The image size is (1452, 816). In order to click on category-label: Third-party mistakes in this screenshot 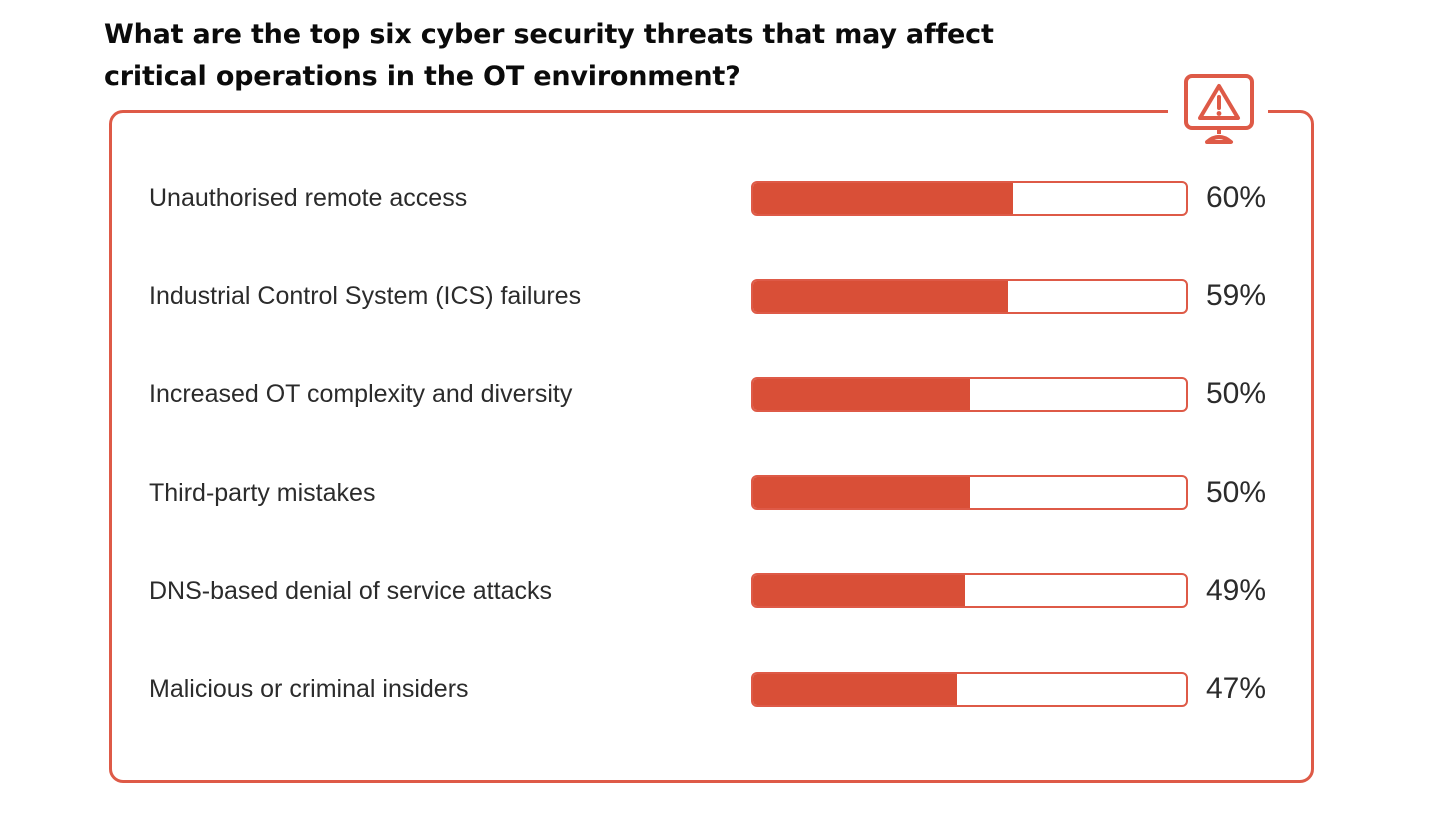, I will do `click(262, 492)`.